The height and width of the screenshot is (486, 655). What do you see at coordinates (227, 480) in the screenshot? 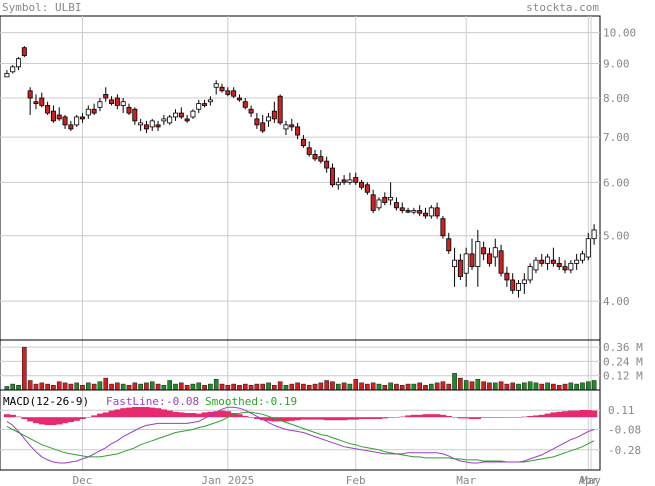
I see `date-axis-label: Jan 2025` at bounding box center [227, 480].